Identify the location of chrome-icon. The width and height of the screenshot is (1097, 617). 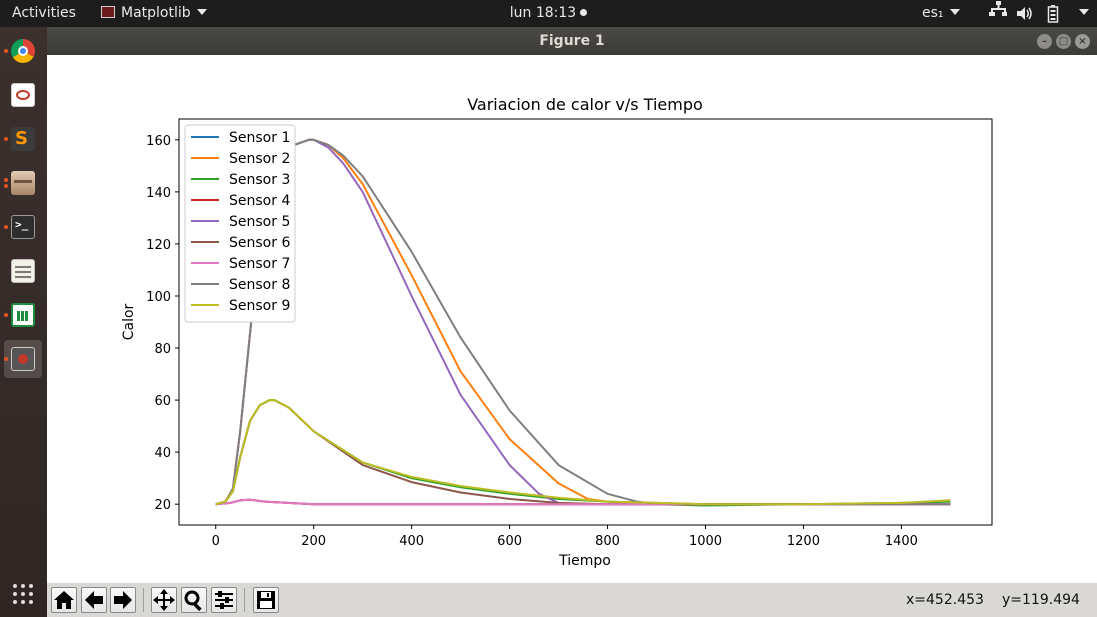
(23, 51).